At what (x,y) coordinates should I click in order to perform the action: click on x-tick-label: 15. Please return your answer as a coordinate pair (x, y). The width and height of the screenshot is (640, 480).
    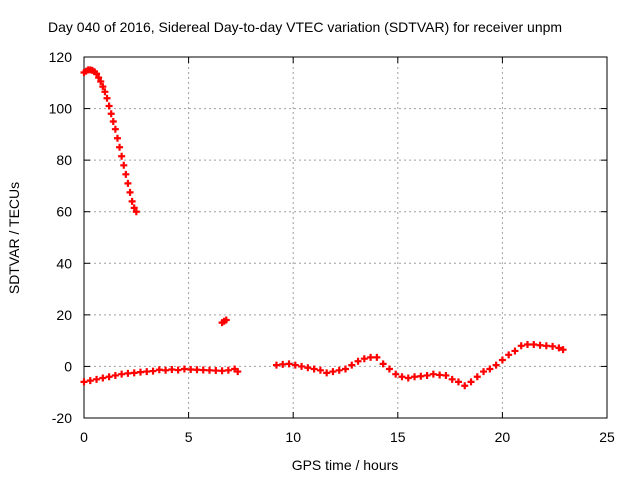
    Looking at the image, I should click on (398, 437).